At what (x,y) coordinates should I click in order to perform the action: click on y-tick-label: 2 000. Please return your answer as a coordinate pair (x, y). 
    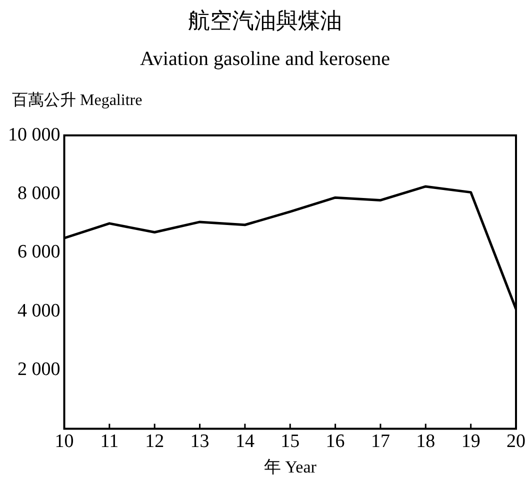
    Looking at the image, I should click on (39, 369).